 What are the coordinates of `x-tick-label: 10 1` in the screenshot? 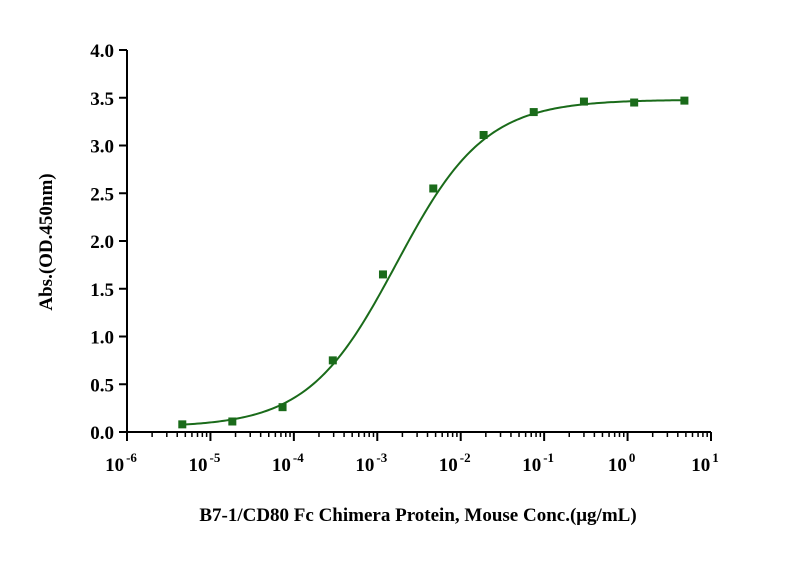 It's located at (705, 463).